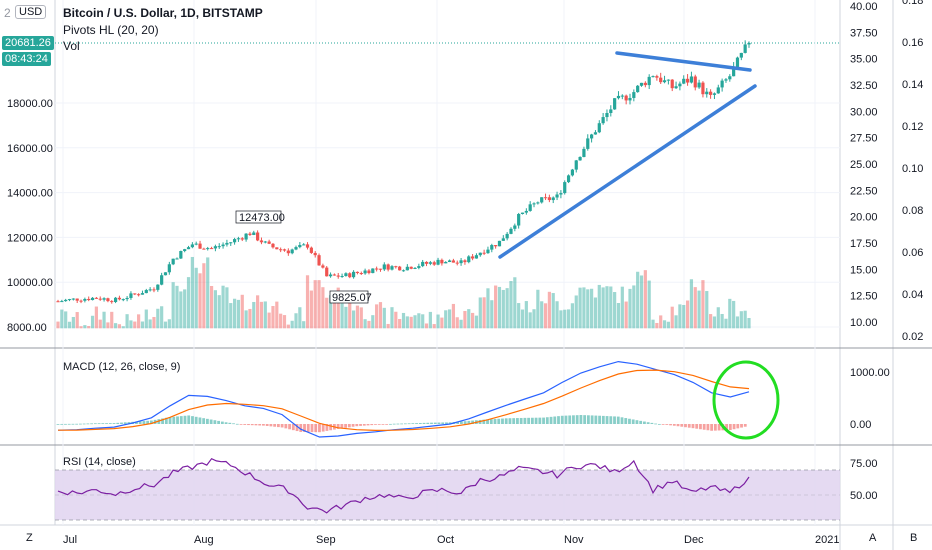 Image resolution: width=932 pixels, height=550 pixels. Describe the element at coordinates (864, 323) in the screenshot. I see `volume-axis-label: 10.00` at that location.